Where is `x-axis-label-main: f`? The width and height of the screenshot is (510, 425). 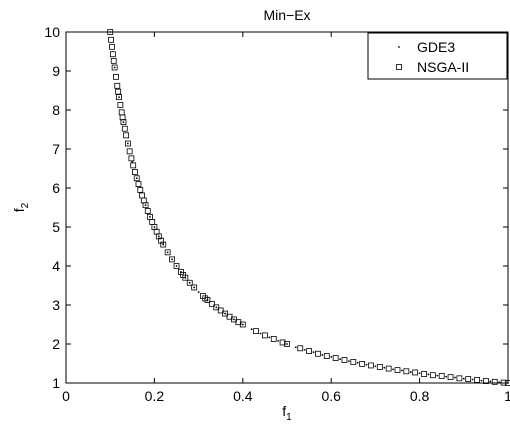 x-axis-label-main: f is located at coordinates (284, 411).